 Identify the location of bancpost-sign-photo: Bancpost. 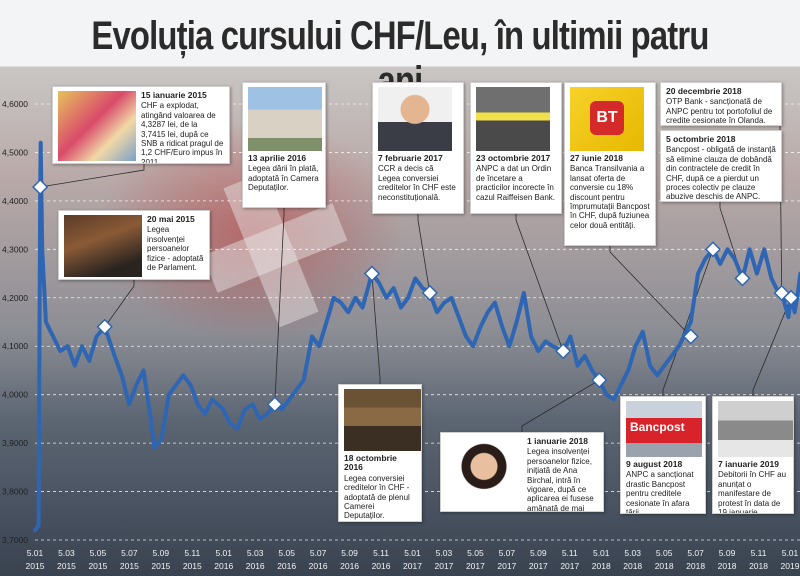
(664, 429).